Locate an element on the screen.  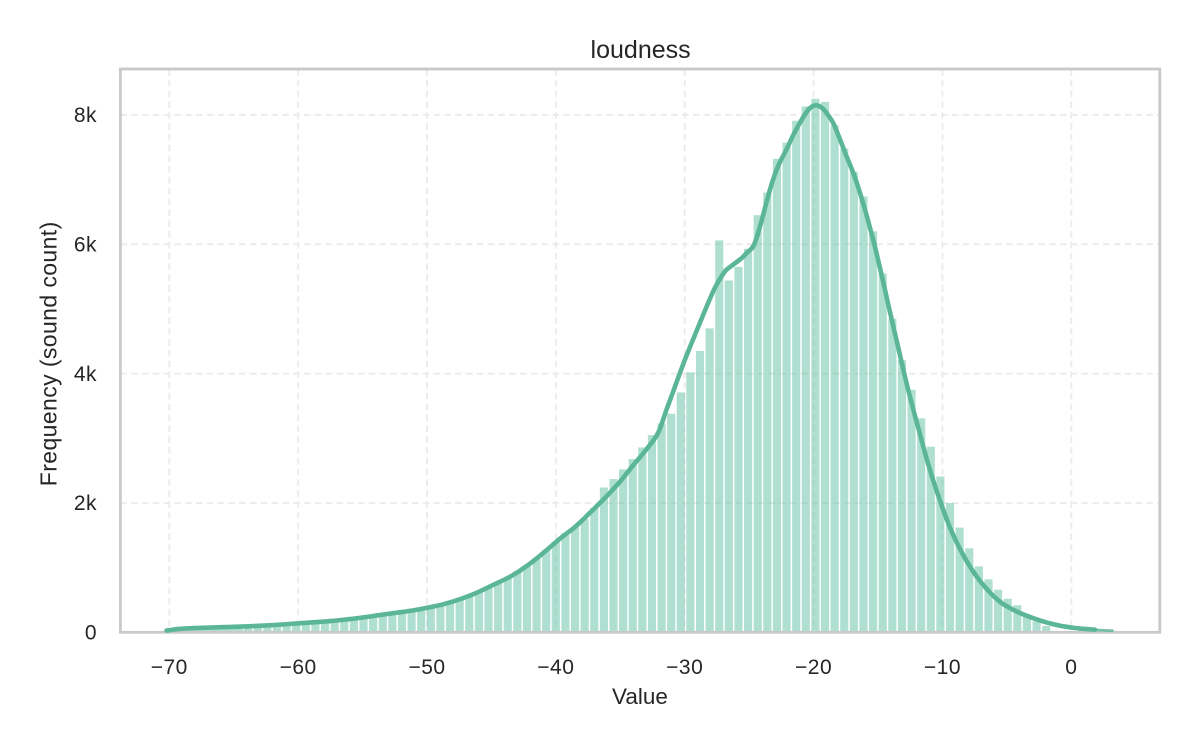
svg-text: loudness is located at coordinates (641, 50).